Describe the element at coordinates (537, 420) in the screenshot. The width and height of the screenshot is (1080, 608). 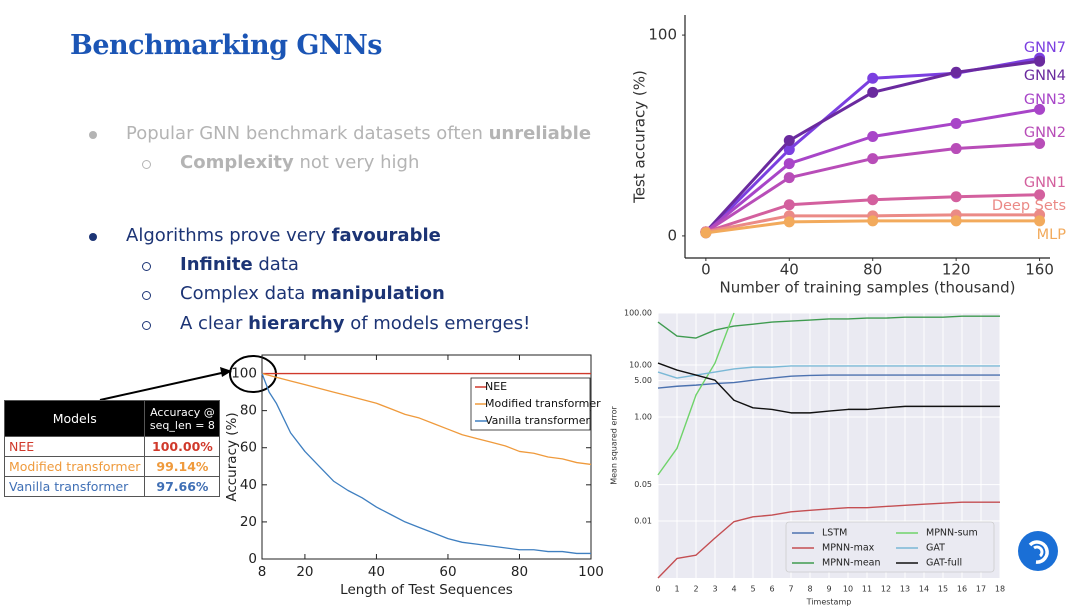
I see `legend-label: Vanilla transformer` at that location.